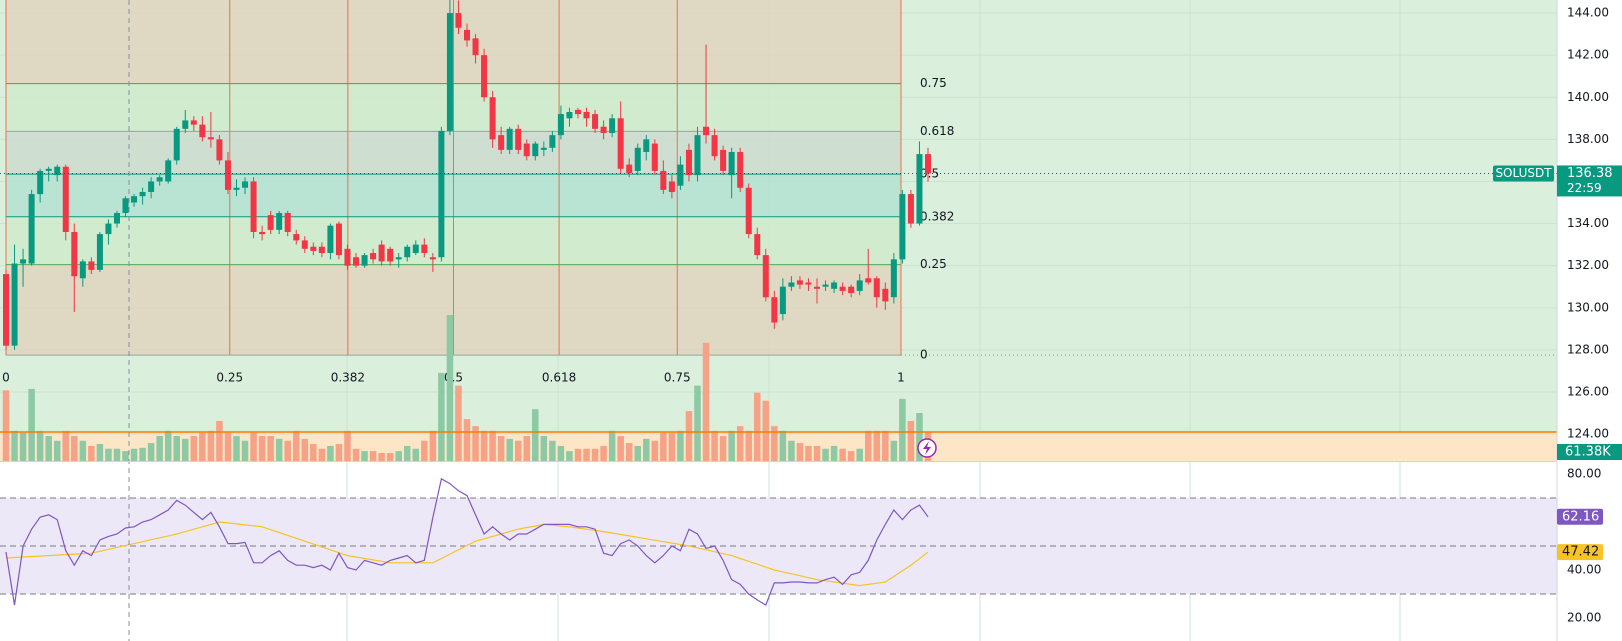 The image size is (1622, 641). I want to click on fib-level-label: 0.382, so click(937, 216).